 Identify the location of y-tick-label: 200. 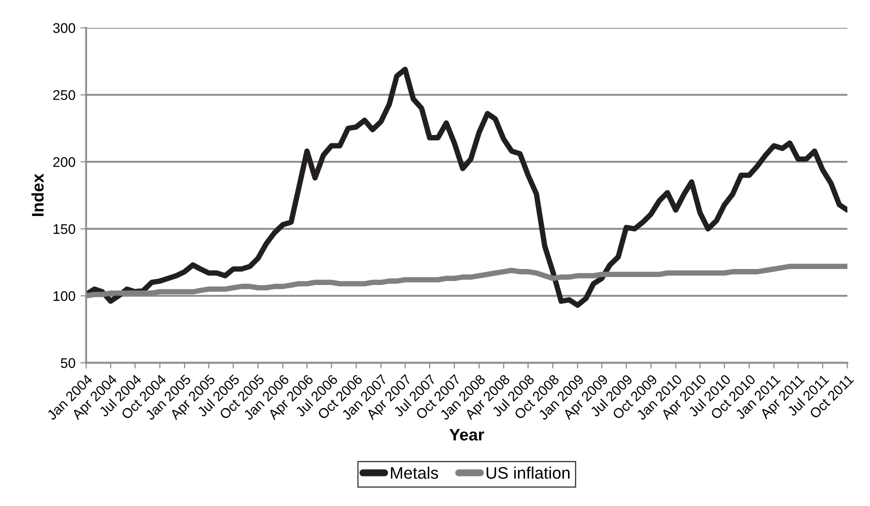
(64, 162).